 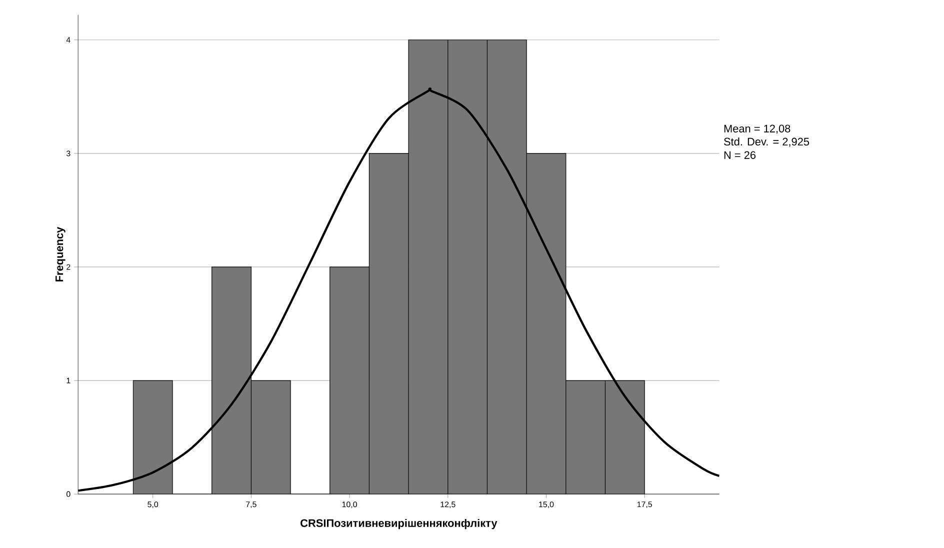 I want to click on x-axis-title: CRSIПозитивневирішенняконфлікту, so click(x=399, y=524).